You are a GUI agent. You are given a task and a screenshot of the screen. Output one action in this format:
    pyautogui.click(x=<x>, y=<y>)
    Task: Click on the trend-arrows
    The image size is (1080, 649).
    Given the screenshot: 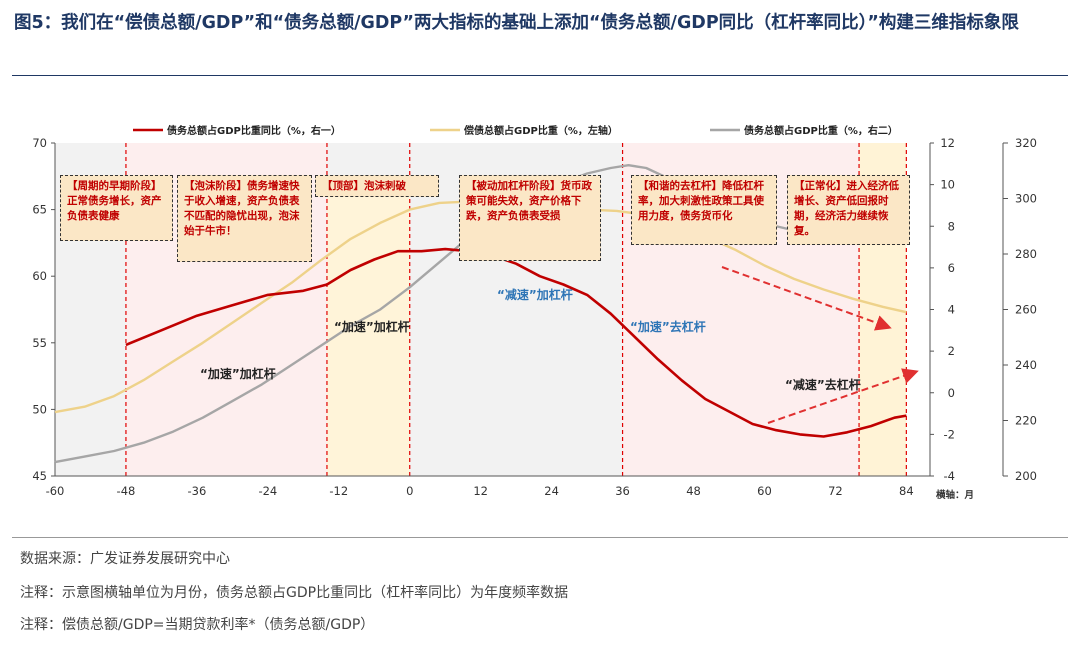 What is the action you would take?
    pyautogui.click(x=820, y=345)
    